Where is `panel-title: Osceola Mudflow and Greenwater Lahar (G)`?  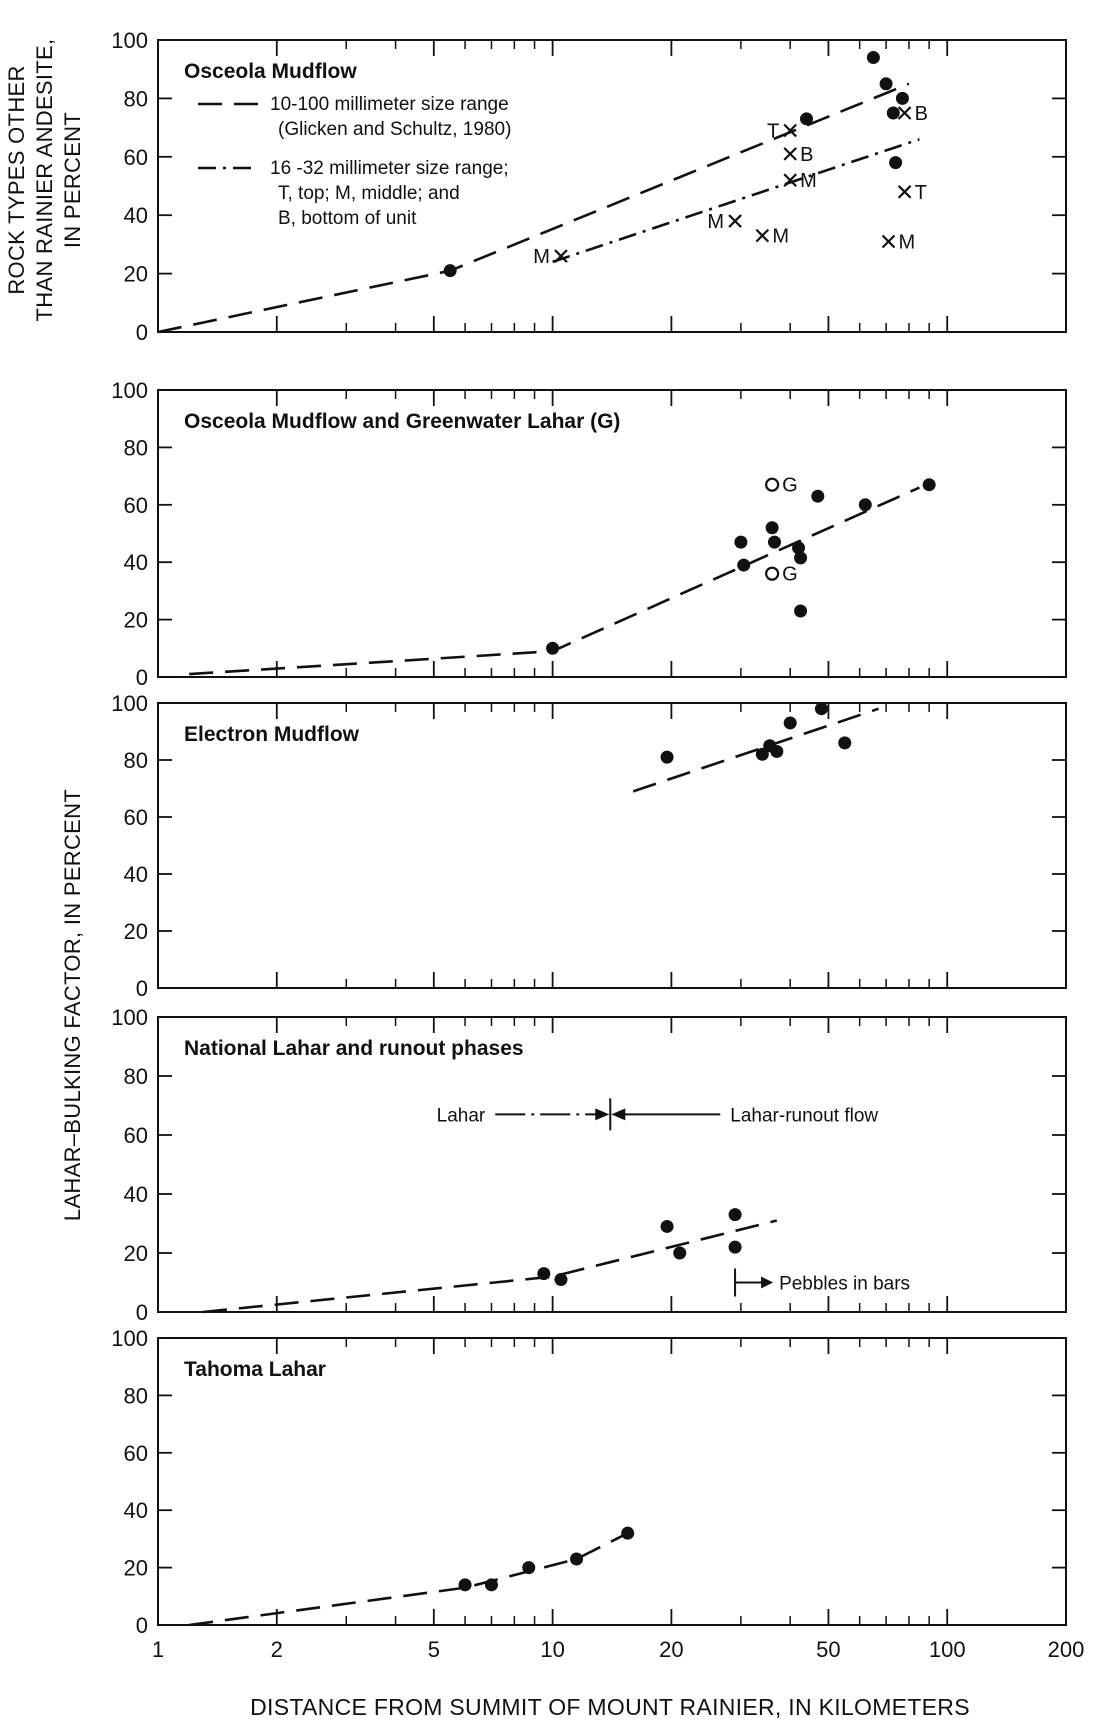 panel-title: Osceola Mudflow and Greenwater Lahar (G) is located at coordinates (402, 421).